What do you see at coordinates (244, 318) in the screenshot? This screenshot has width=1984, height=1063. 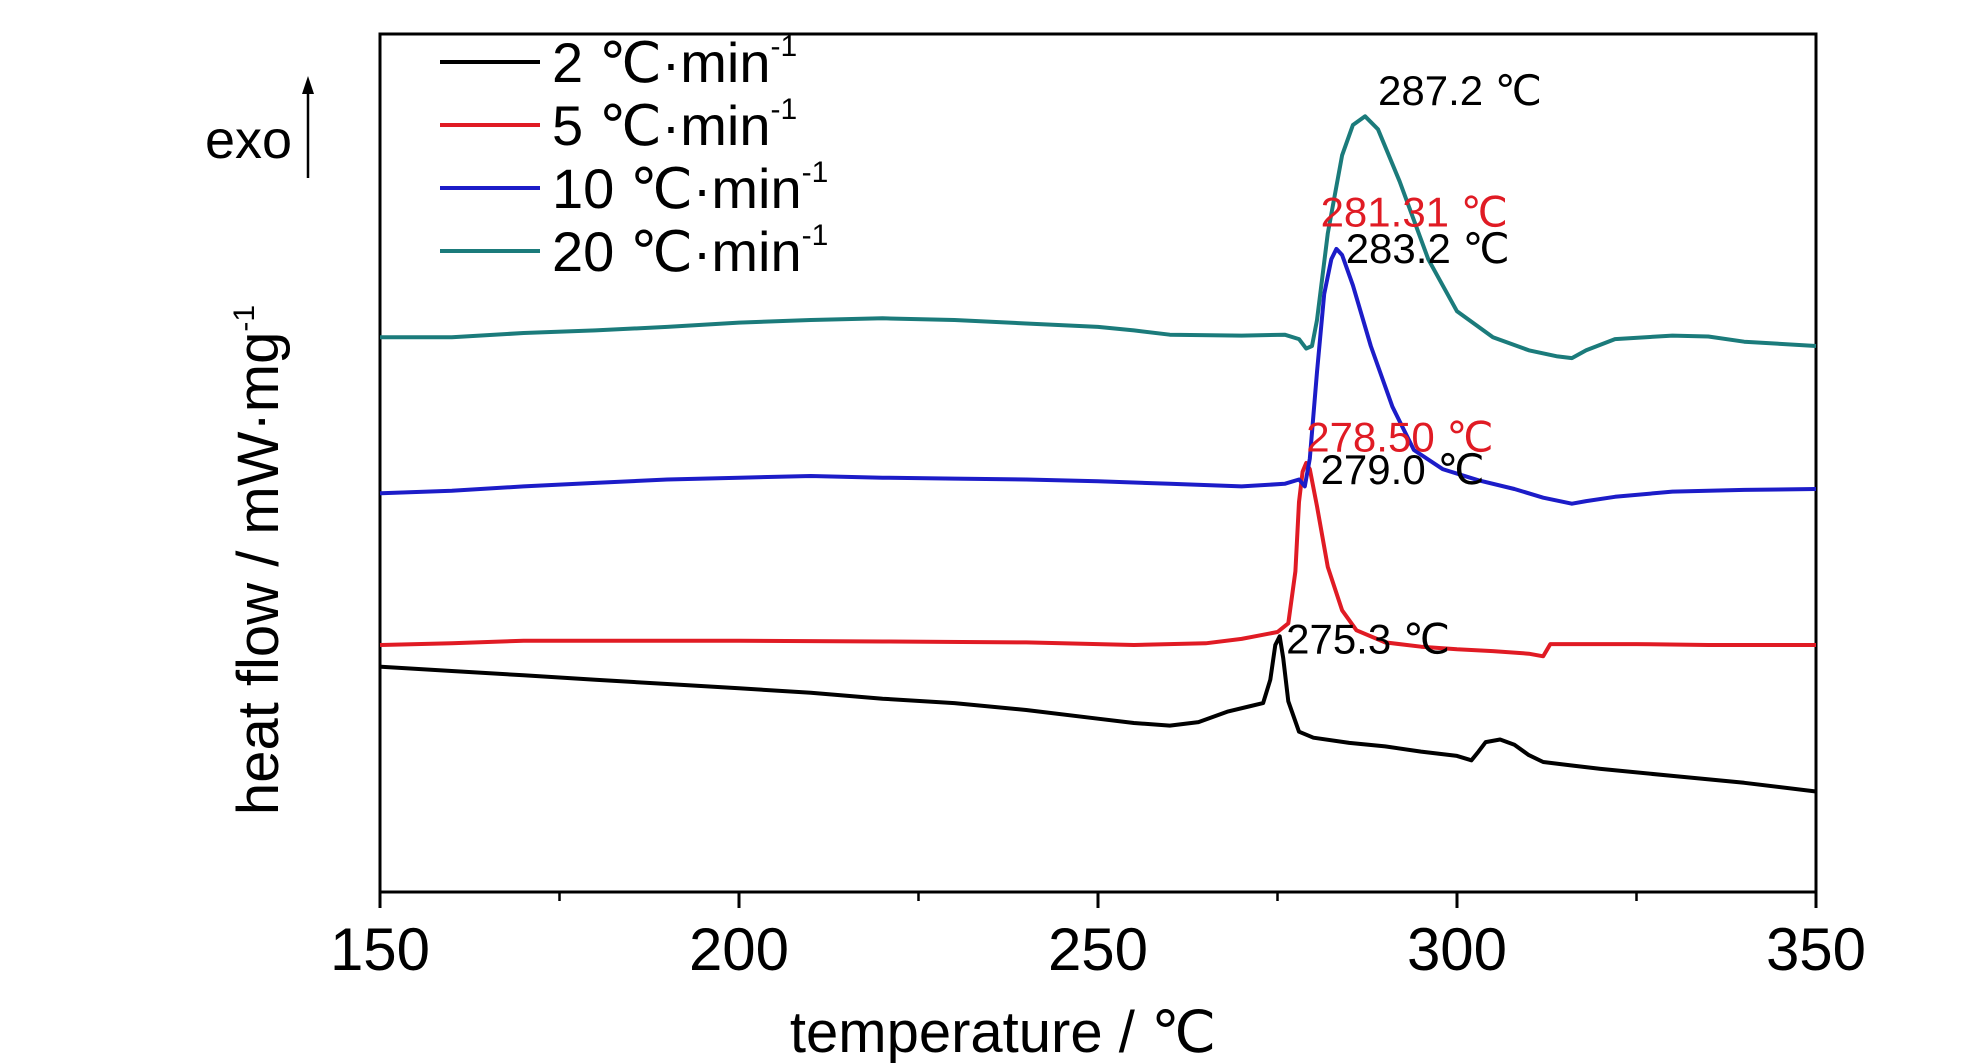 I see `y-axis-title-sup: -1` at bounding box center [244, 318].